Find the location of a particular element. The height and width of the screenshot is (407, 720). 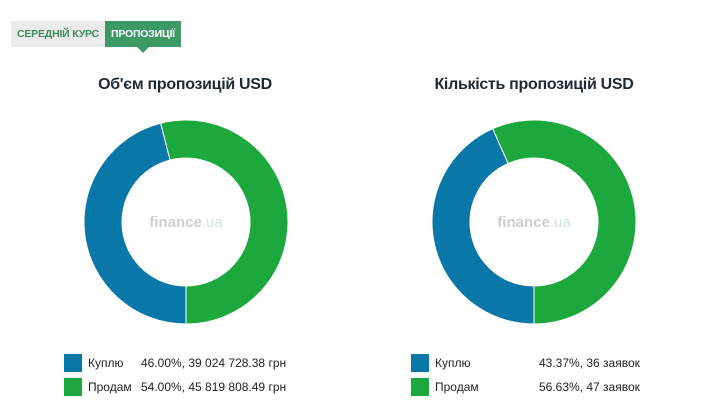

legend-swatch-buy-count is located at coordinates (420, 363).